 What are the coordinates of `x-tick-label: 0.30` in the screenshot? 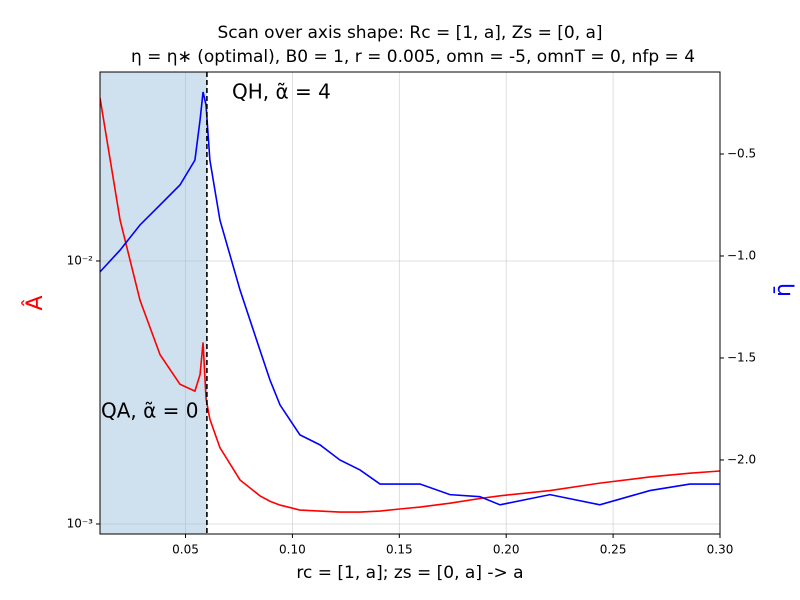 It's located at (720, 550).